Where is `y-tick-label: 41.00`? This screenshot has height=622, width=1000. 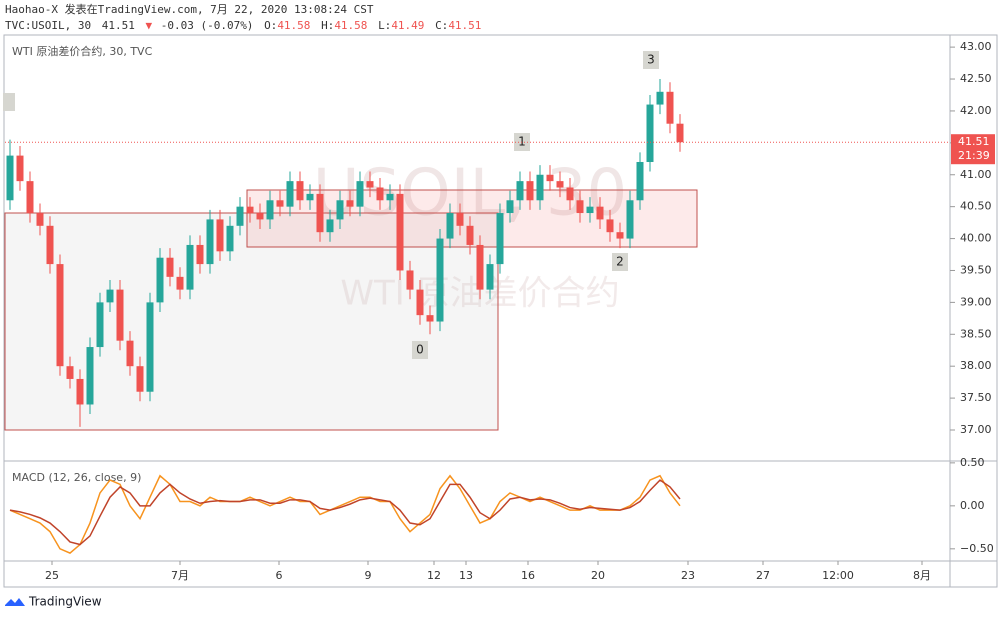
y-tick-label: 41.00 is located at coordinates (976, 174).